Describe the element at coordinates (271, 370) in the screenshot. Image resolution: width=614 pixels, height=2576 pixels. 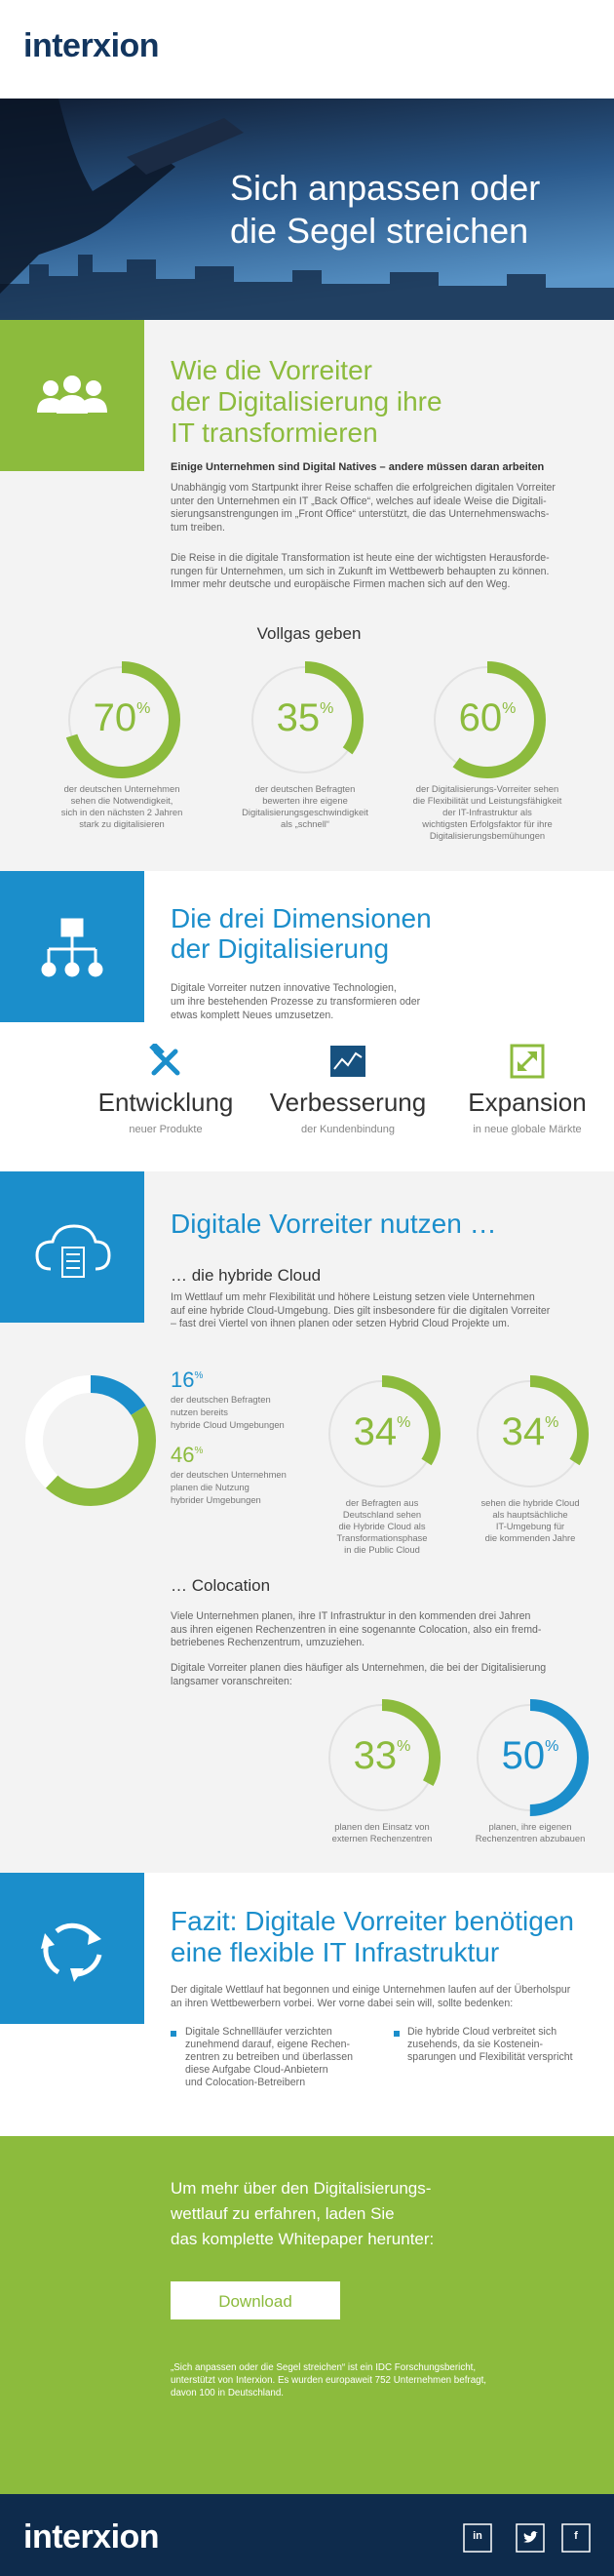
I see `section-title: Wie die Vorreiter` at that location.